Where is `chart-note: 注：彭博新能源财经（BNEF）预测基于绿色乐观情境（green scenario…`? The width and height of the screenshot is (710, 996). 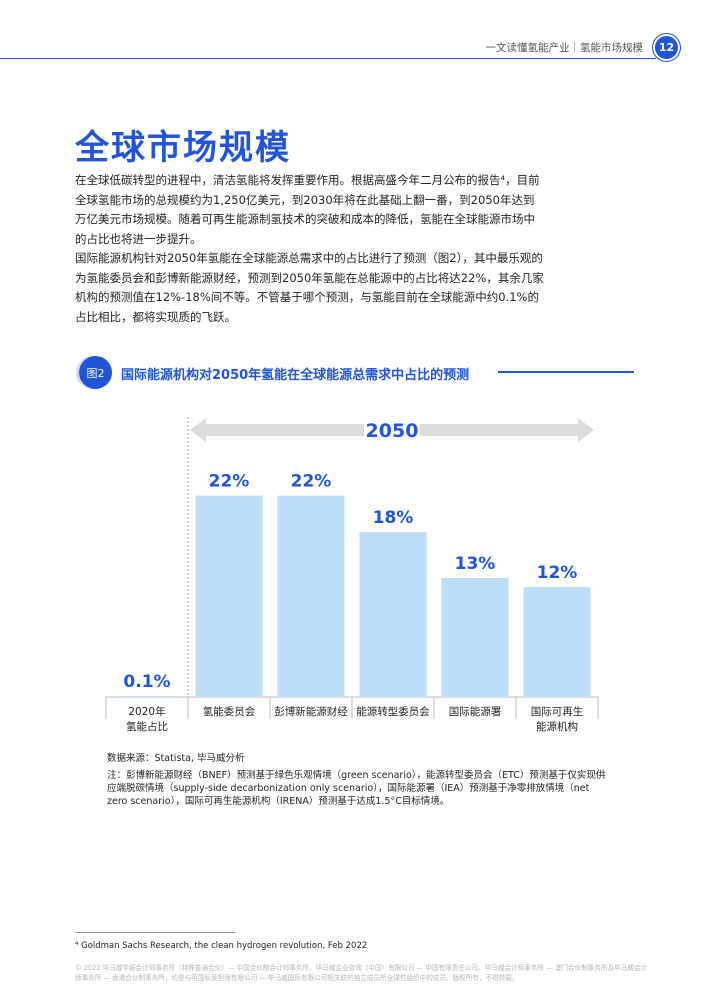 chart-note: 注：彭博新能源财经（BNEF）预测基于绿色乐观情境（green scenario… is located at coordinates (356, 788).